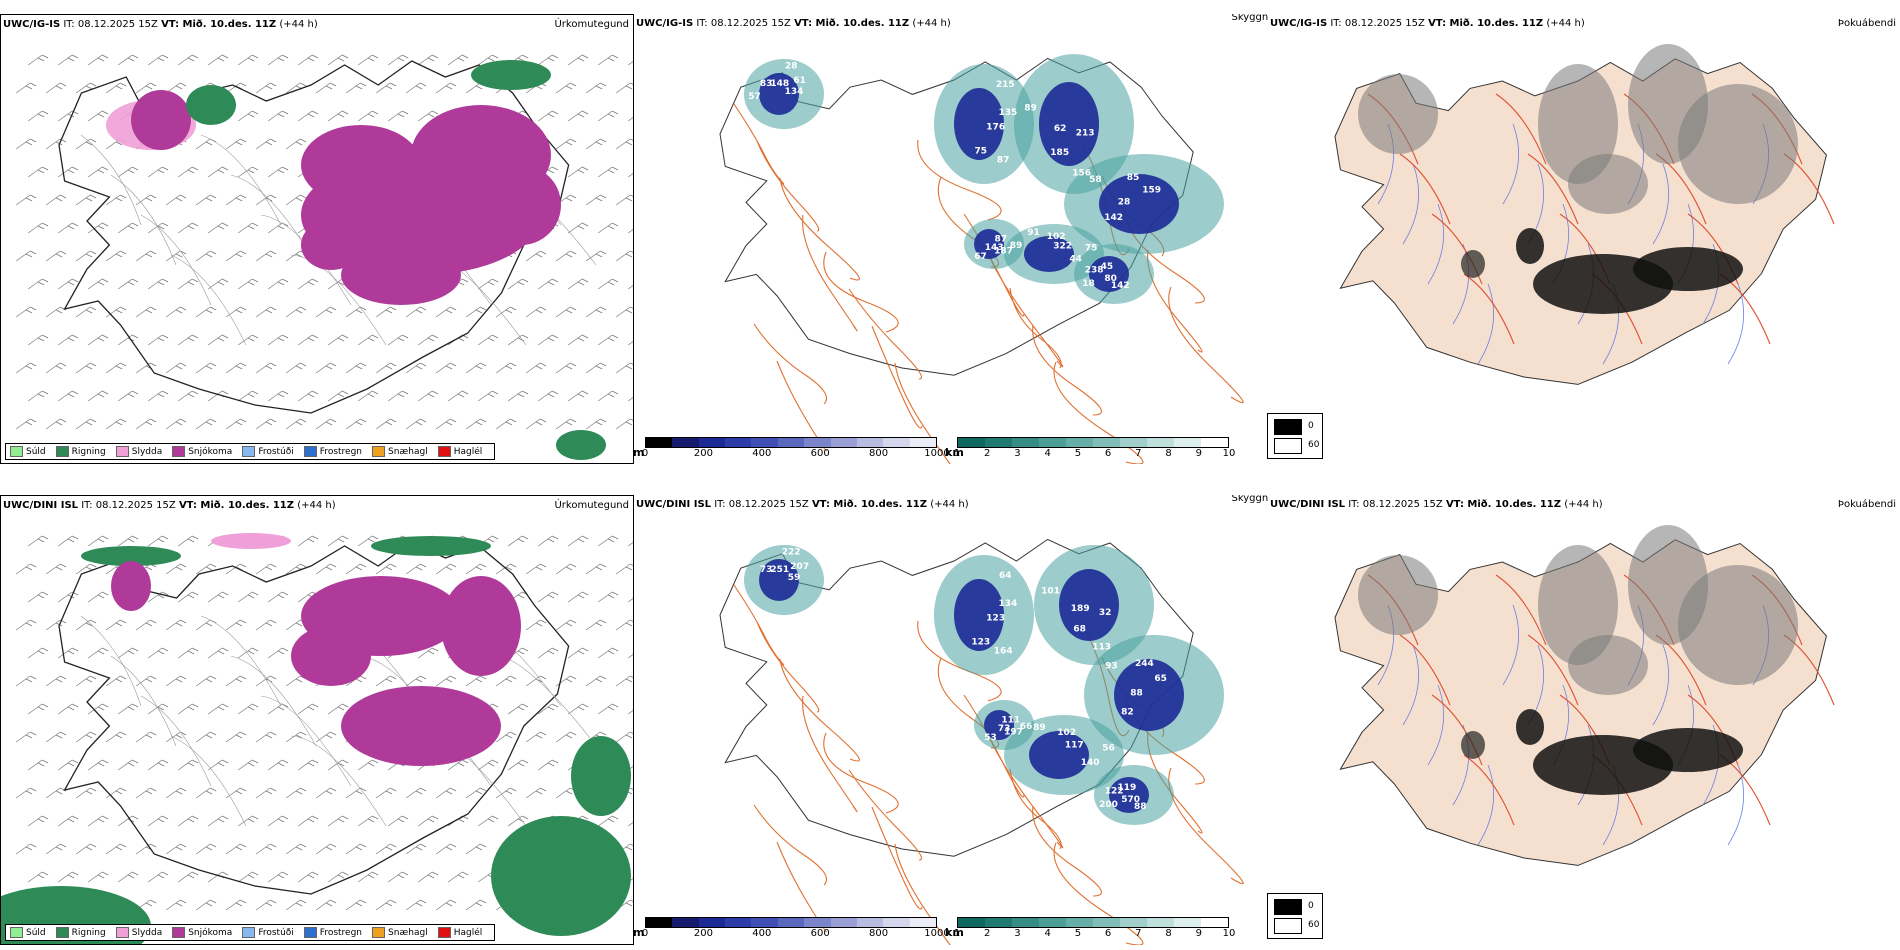 Image resolution: width=1900 pixels, height=950 pixels. What do you see at coordinates (1017, 933) in the screenshot?
I see `colorbar-tick: 3` at bounding box center [1017, 933].